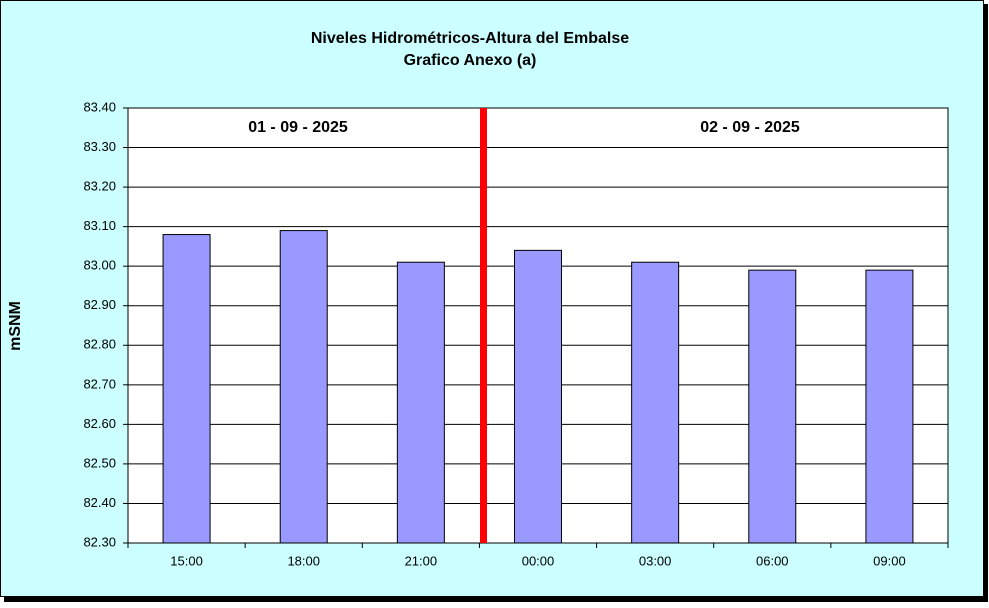  Describe the element at coordinates (99, 225) in the screenshot. I see `y-tick-label: 83.10` at that location.